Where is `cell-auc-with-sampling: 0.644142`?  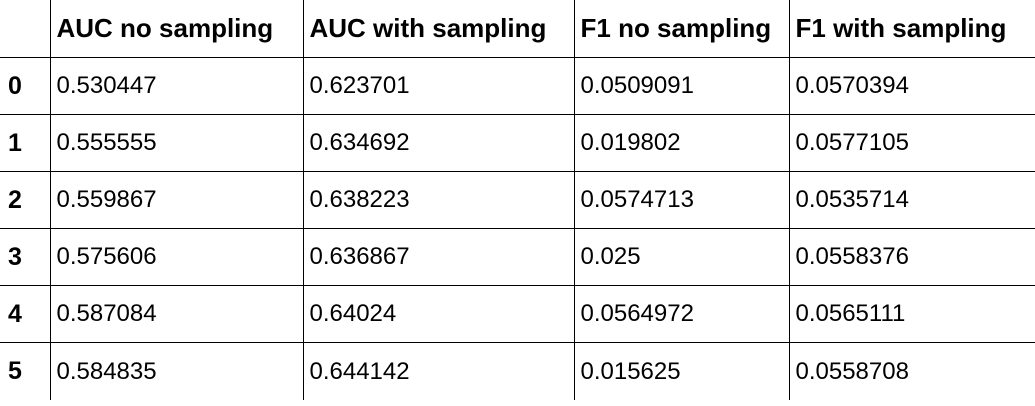
cell-auc-with-sampling: 0.644142 is located at coordinates (438, 371).